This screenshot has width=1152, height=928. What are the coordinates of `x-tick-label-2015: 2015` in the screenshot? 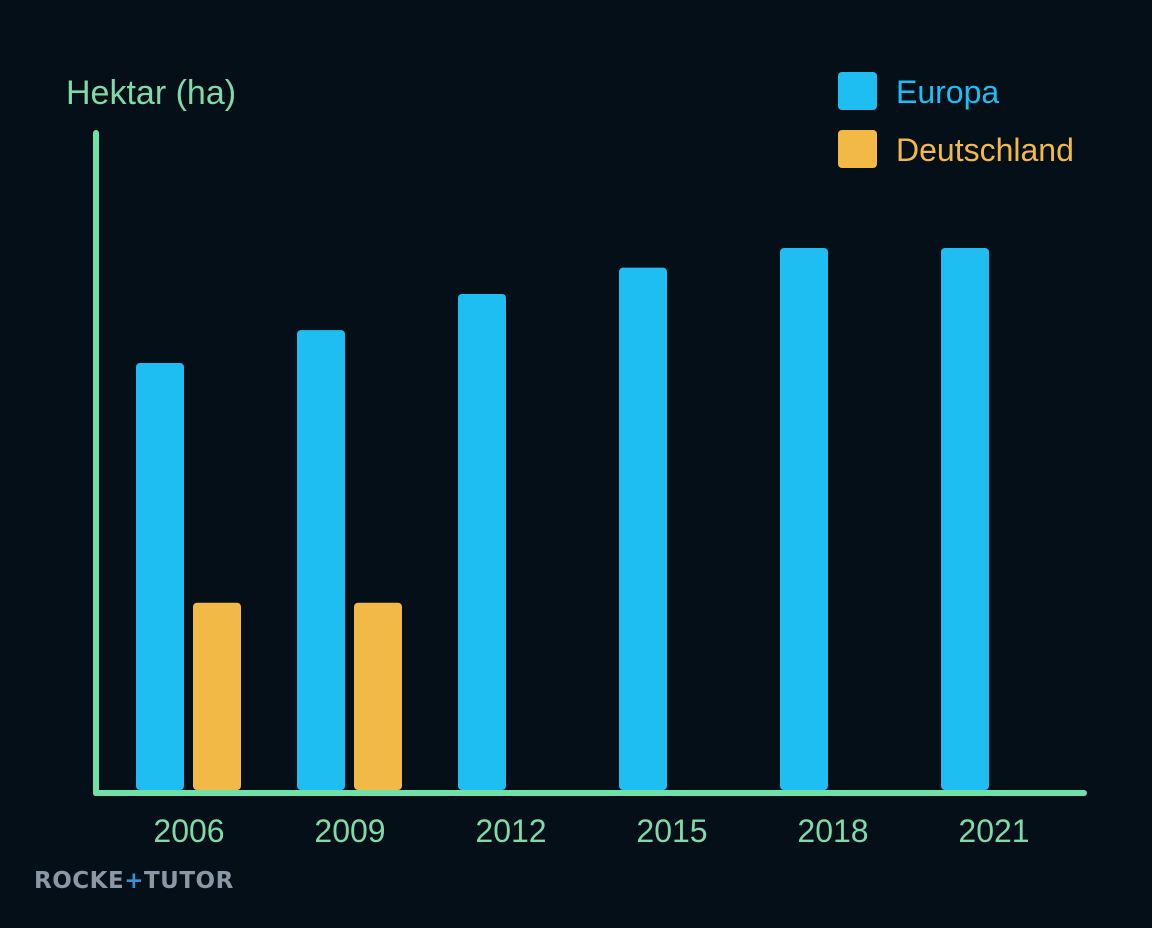 It's located at (671, 831).